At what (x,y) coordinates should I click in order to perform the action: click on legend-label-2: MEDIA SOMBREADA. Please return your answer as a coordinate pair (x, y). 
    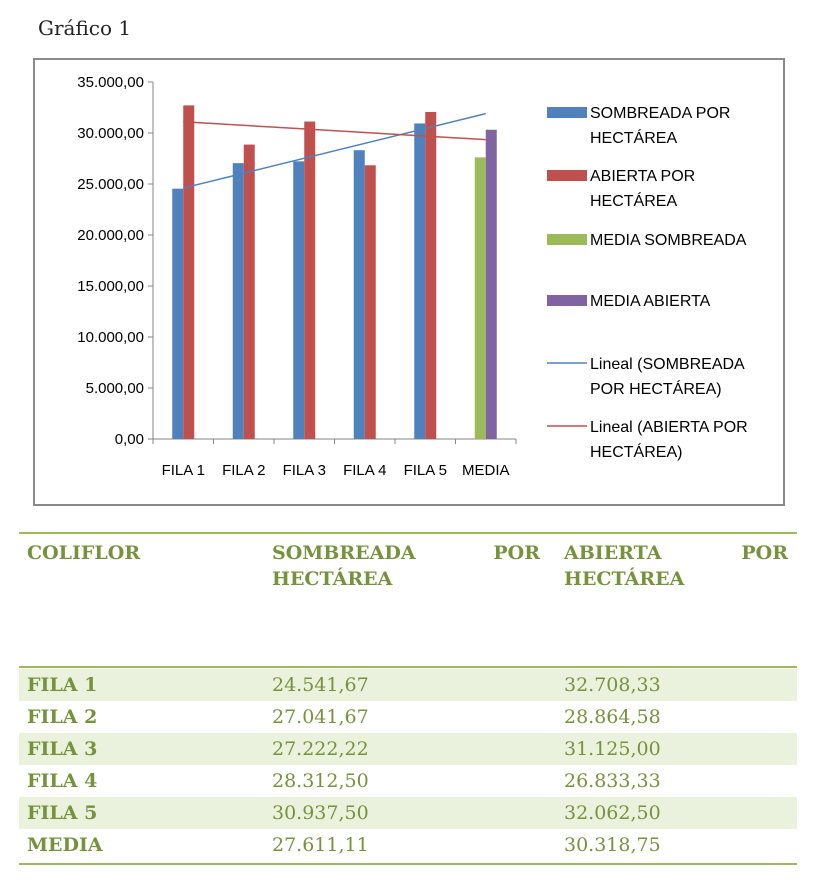
    Looking at the image, I should click on (668, 240).